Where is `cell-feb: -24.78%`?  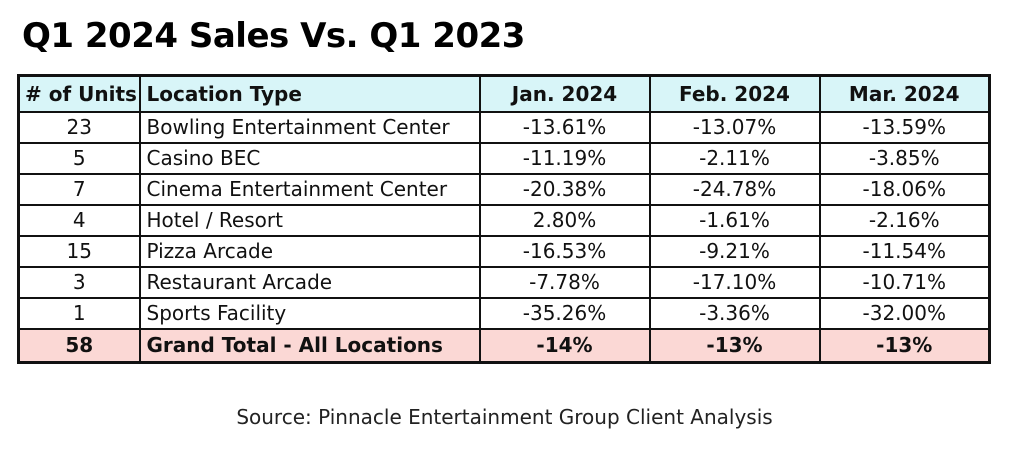 cell-feb: -24.78% is located at coordinates (734, 189).